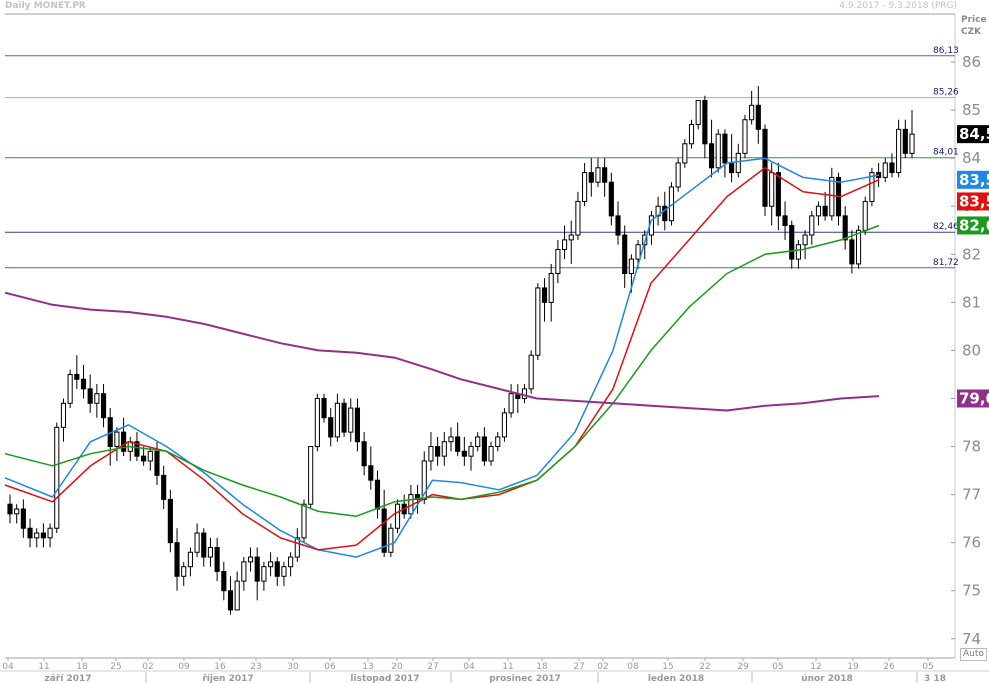 The height and width of the screenshot is (683, 989). Describe the element at coordinates (667, 667) in the screenshot. I see `x-day-label: 15` at that location.